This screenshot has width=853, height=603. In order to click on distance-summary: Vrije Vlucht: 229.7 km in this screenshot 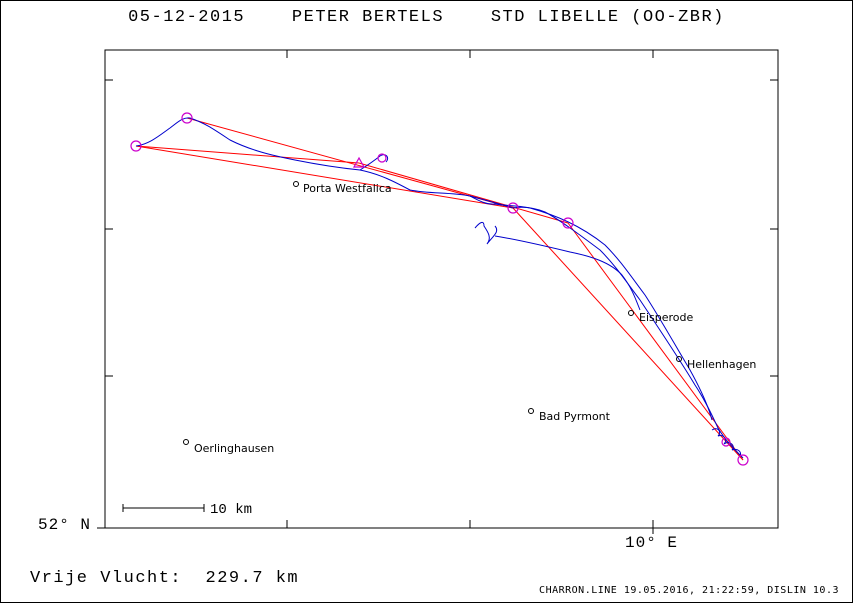, I will do `click(165, 578)`.